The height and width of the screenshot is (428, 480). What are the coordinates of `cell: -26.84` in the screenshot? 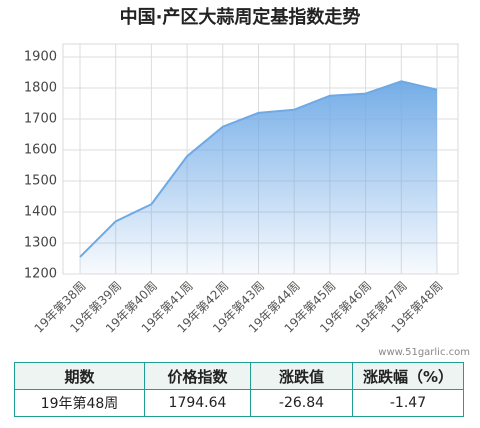 It's located at (301, 403).